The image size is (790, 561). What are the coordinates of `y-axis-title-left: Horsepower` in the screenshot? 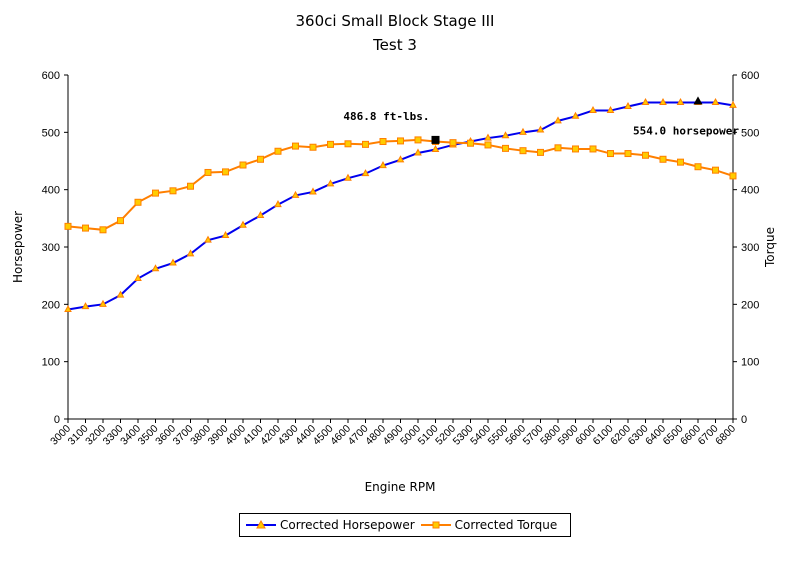 It's located at (18, 247).